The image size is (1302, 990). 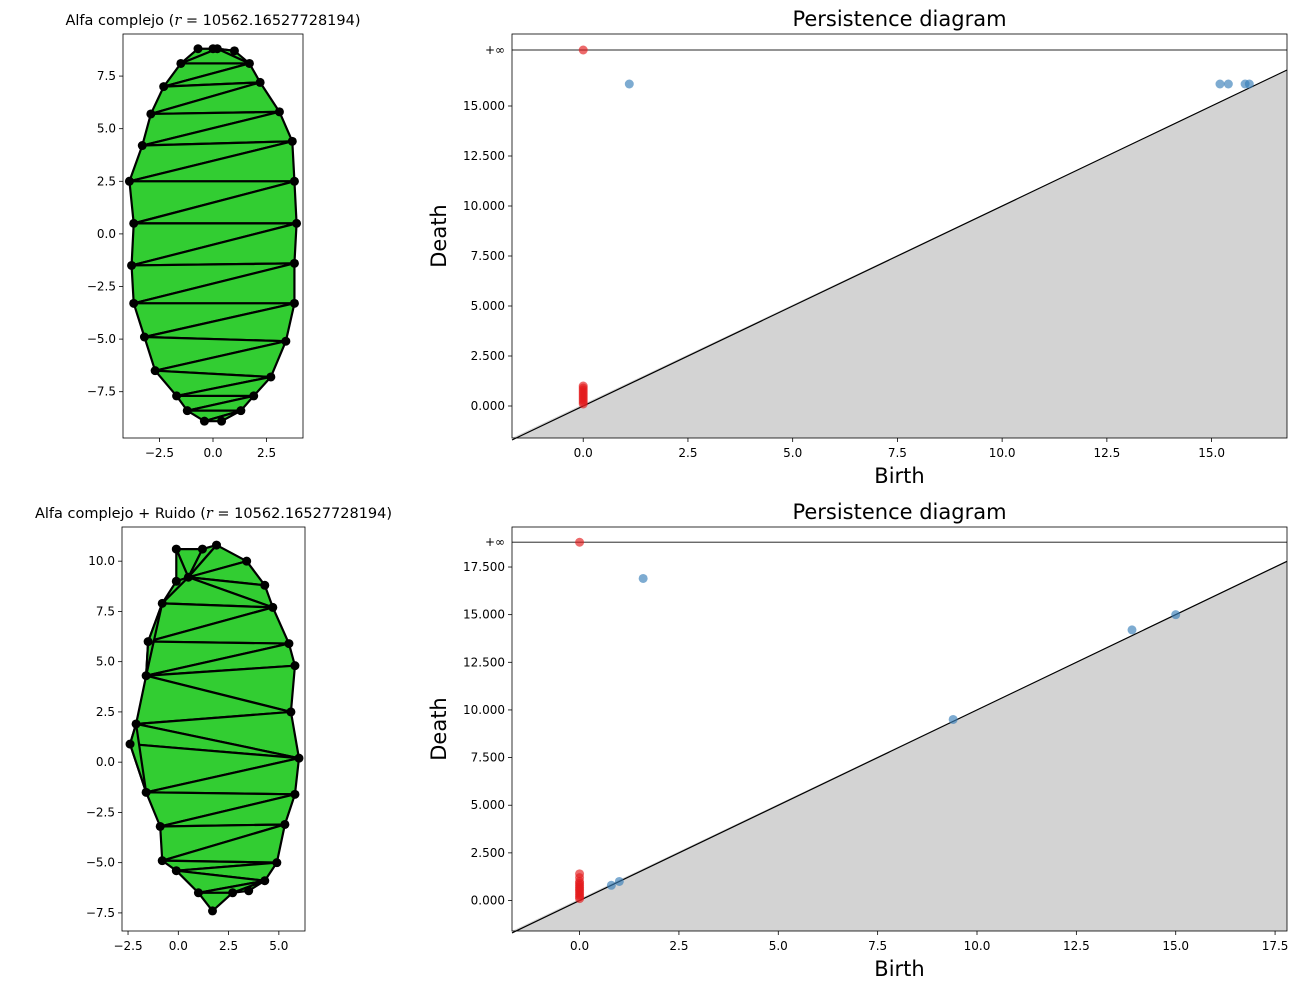 What do you see at coordinates (1076, 946) in the screenshot?
I see `x-tick-label: 12.5` at bounding box center [1076, 946].